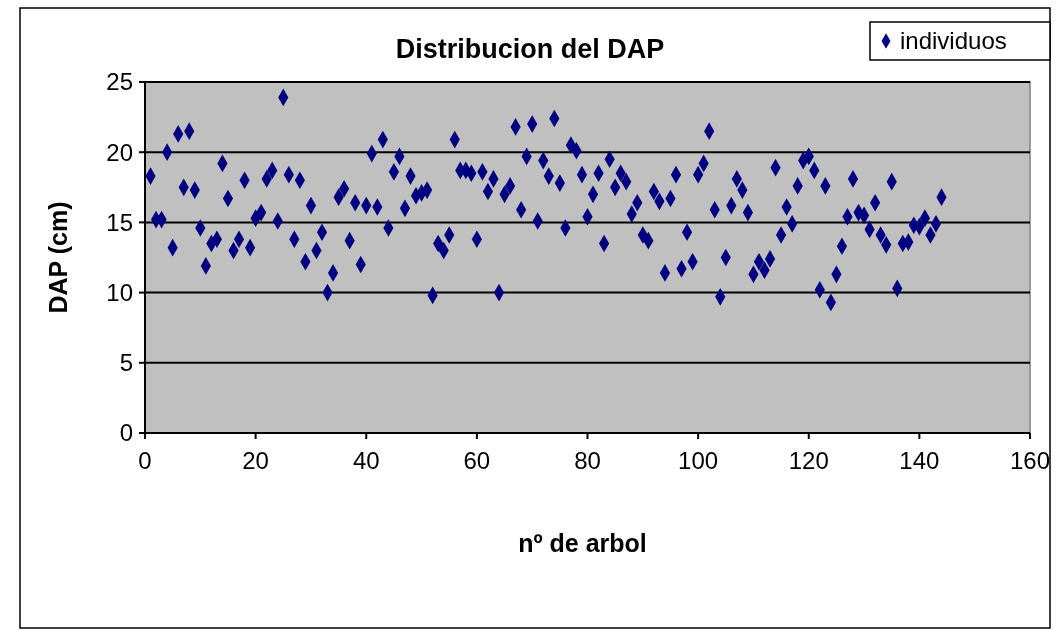 This screenshot has width=1060, height=632. Describe the element at coordinates (145, 460) in the screenshot. I see `x-tick-label: 0` at that location.